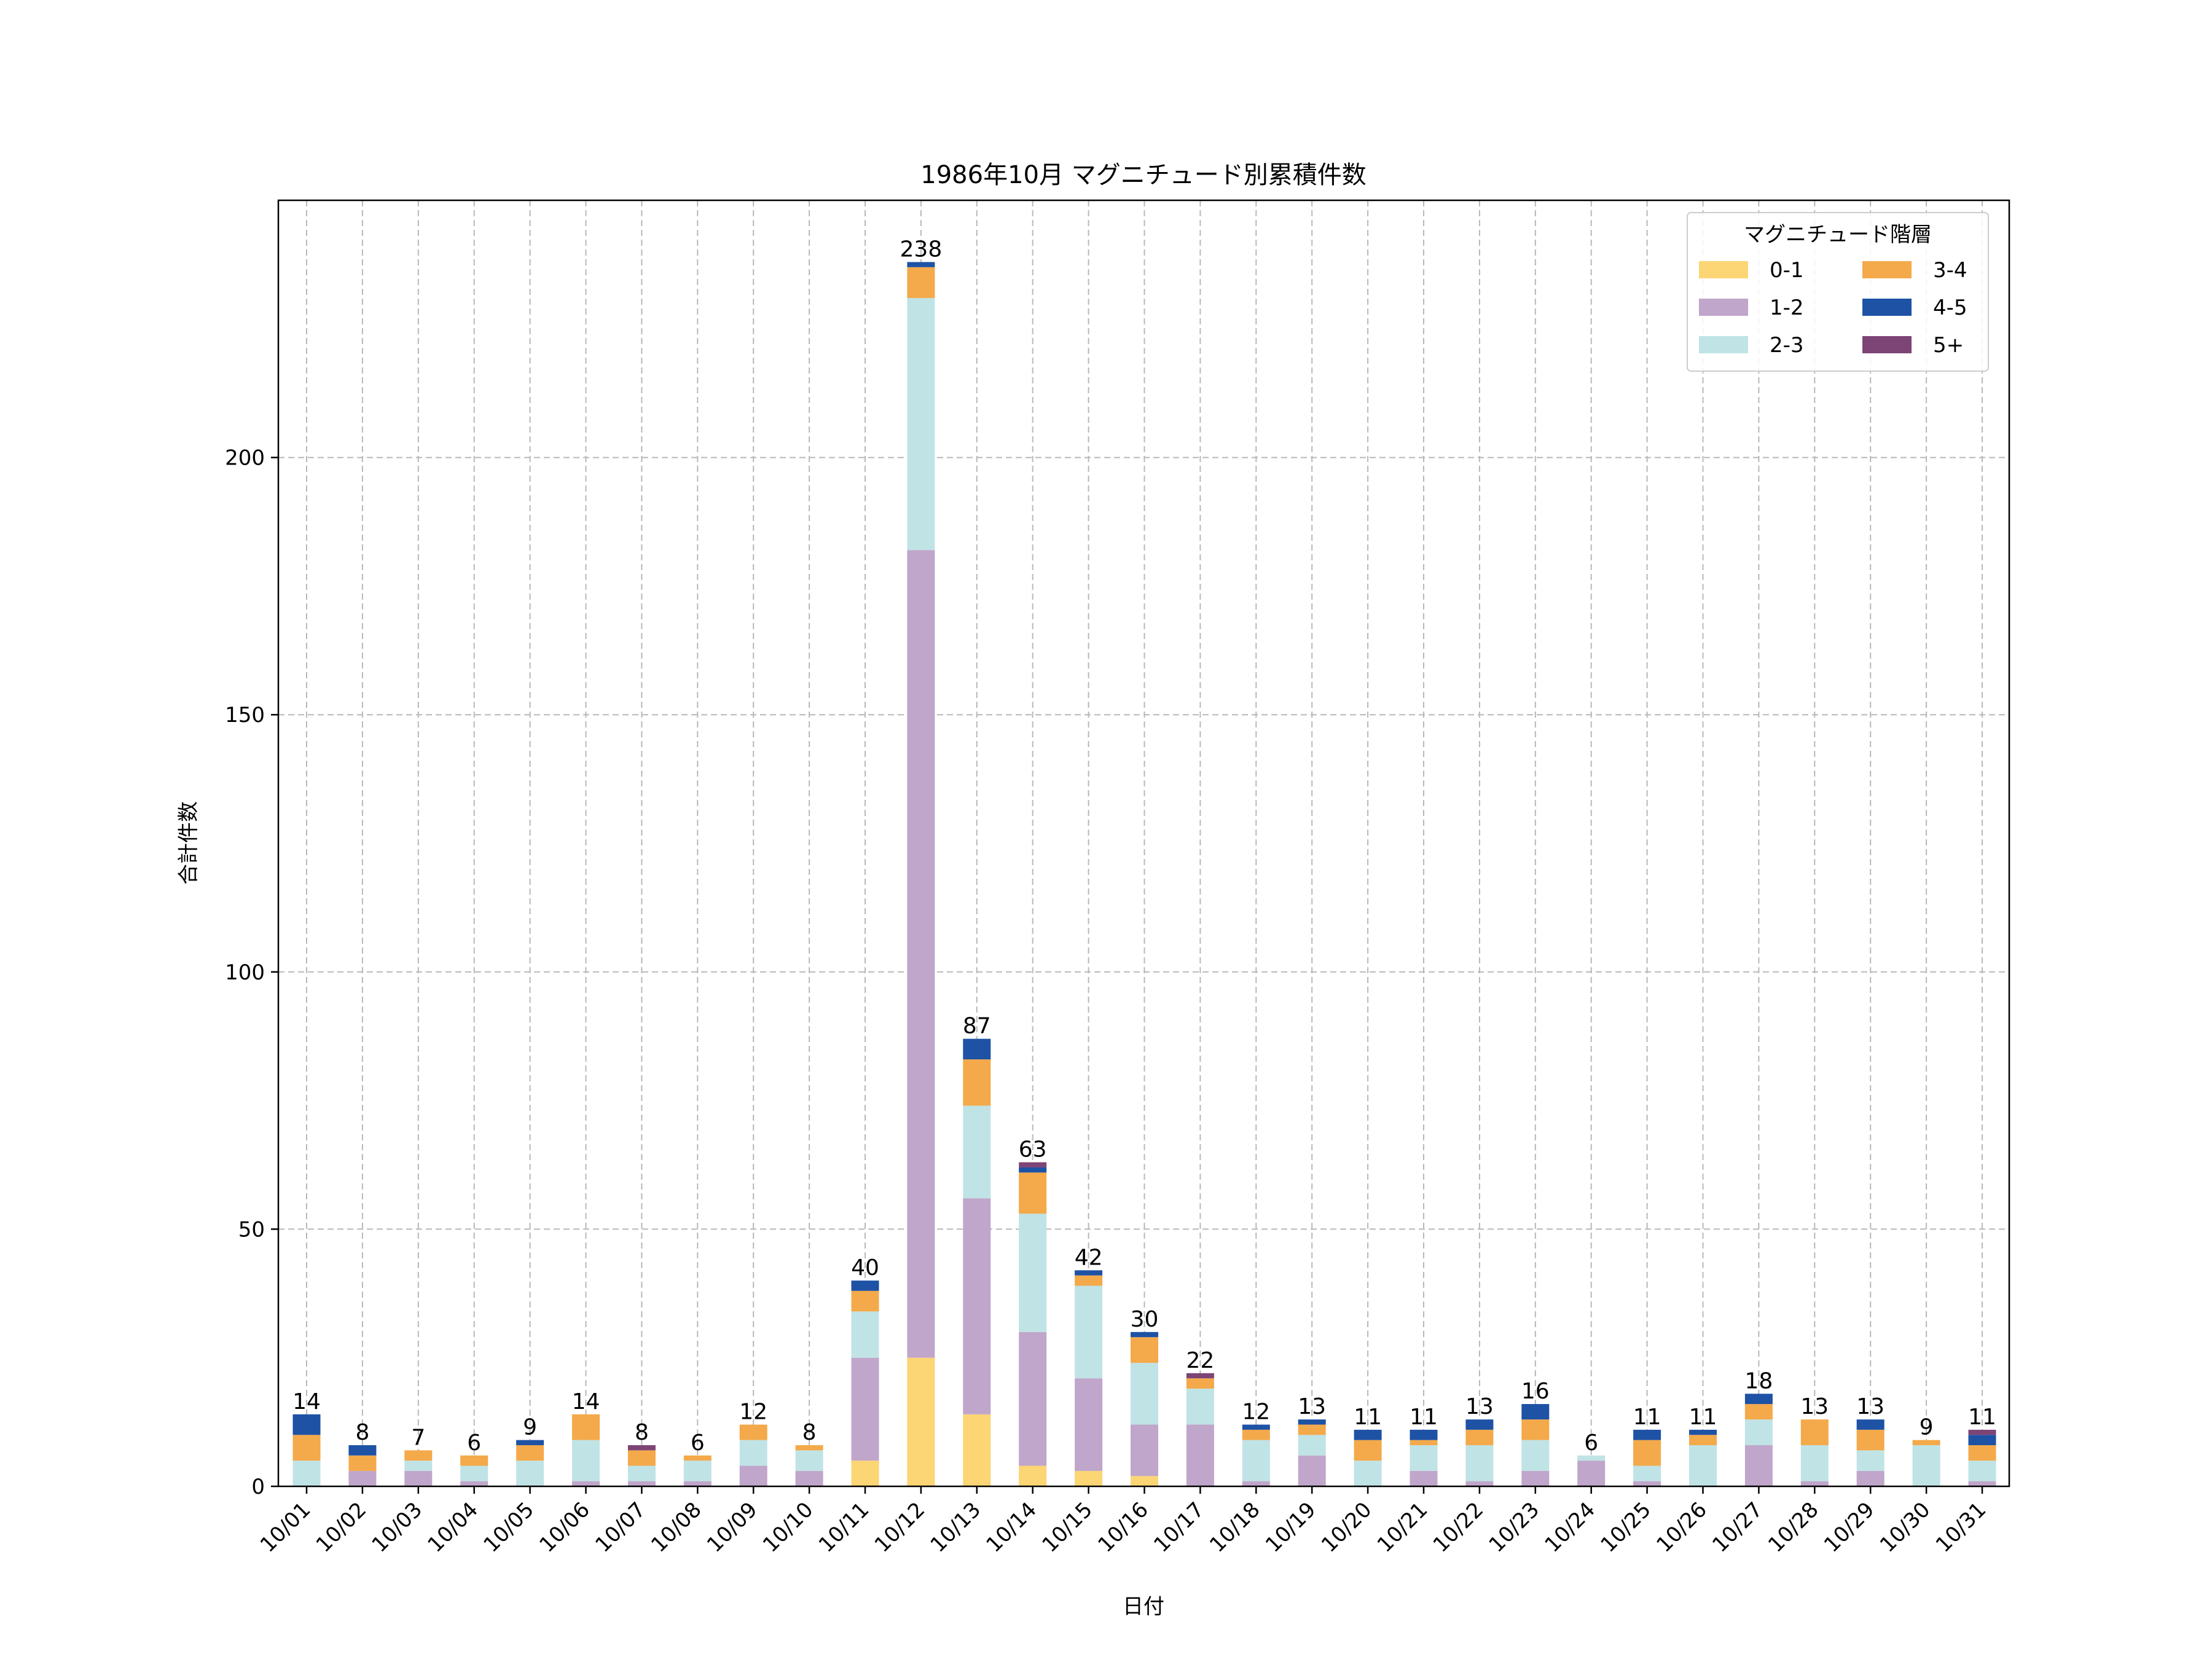  What do you see at coordinates (1143, 175) in the screenshot?
I see `chart-title: 1986年10月 マグニチュード別累積件数` at bounding box center [1143, 175].